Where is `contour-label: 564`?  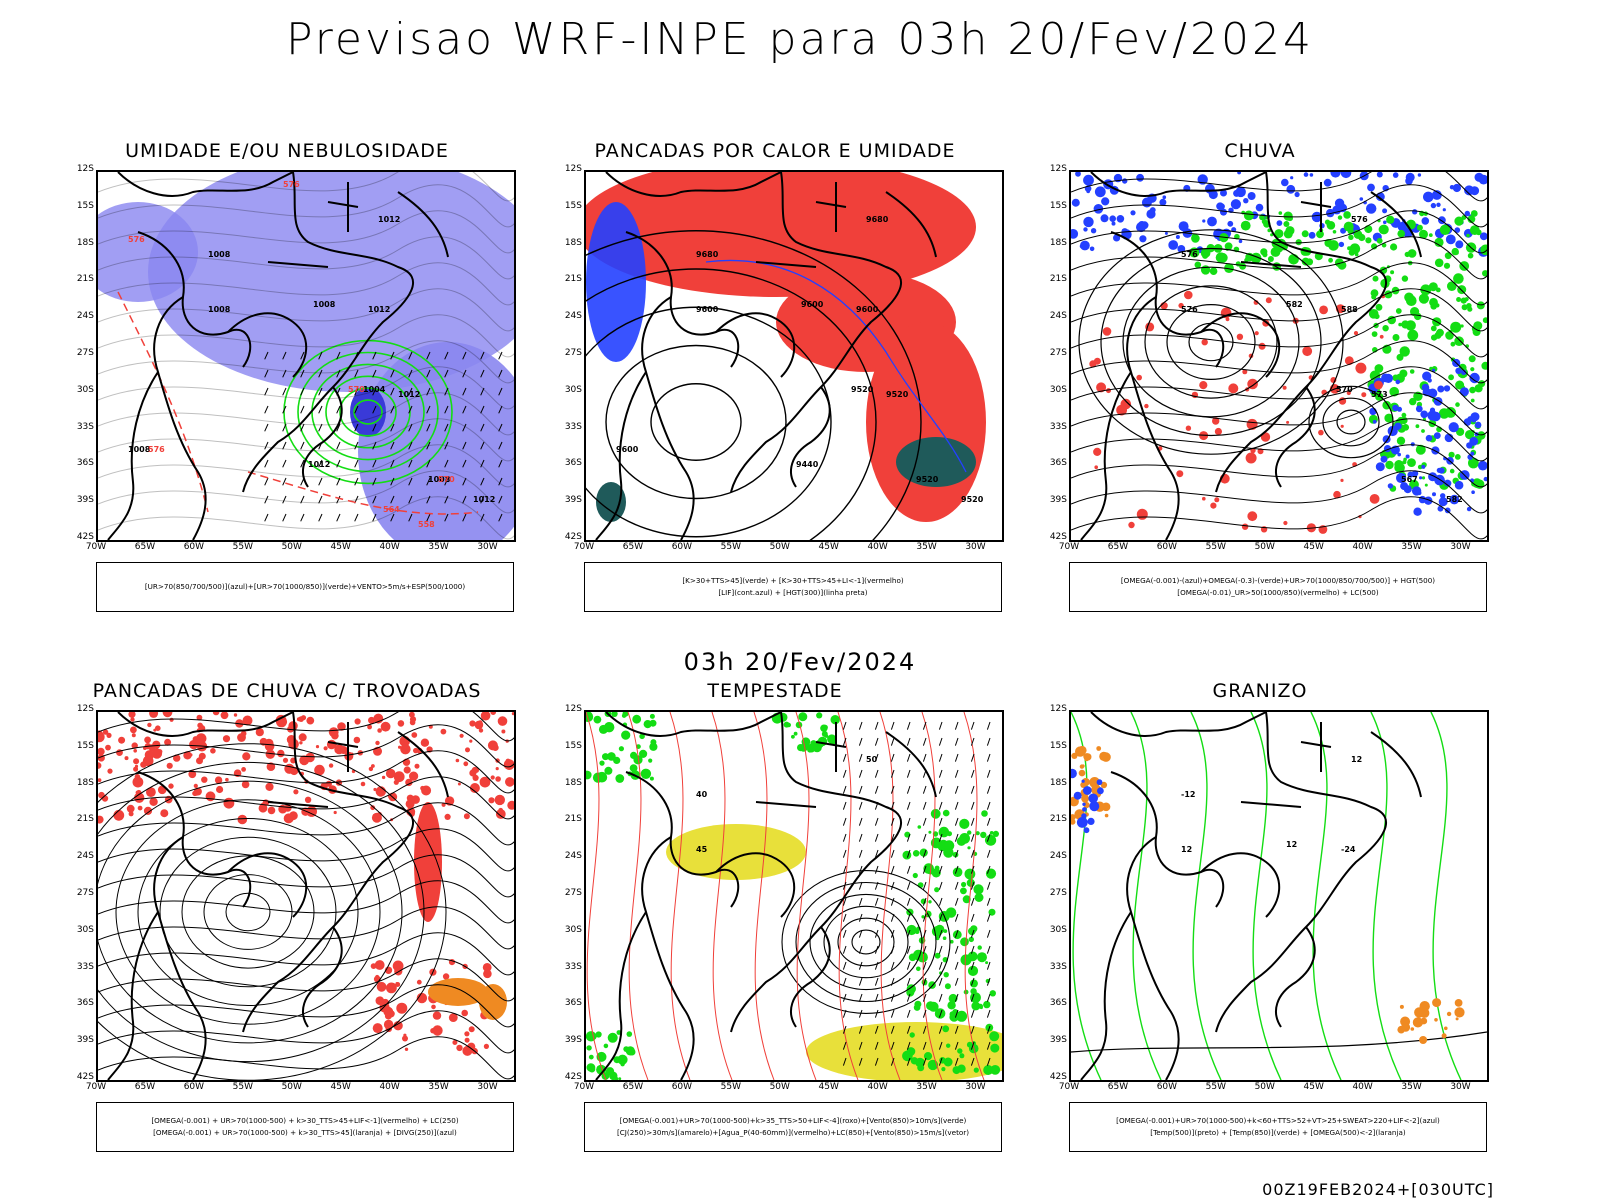 contour-label: 564 is located at coordinates (391, 509).